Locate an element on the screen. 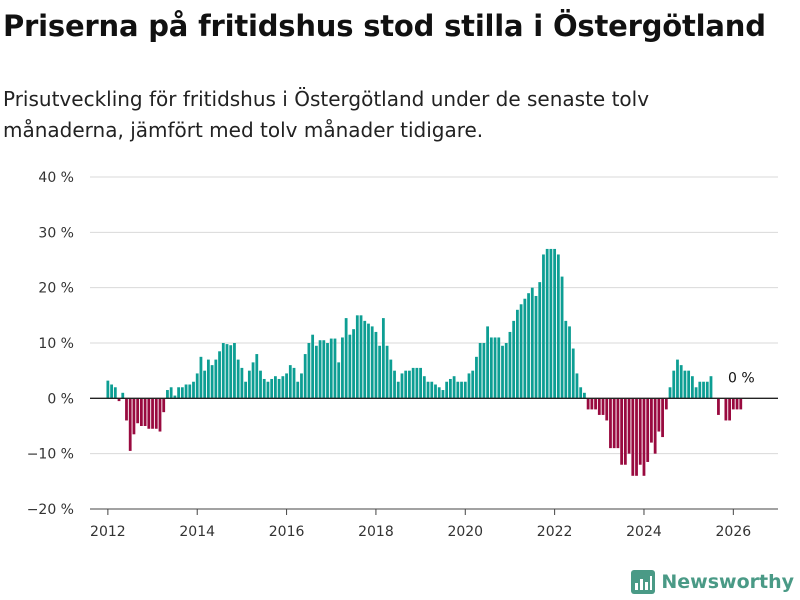 The height and width of the screenshot is (600, 800). y-tick-label: 0 % is located at coordinates (60, 399).